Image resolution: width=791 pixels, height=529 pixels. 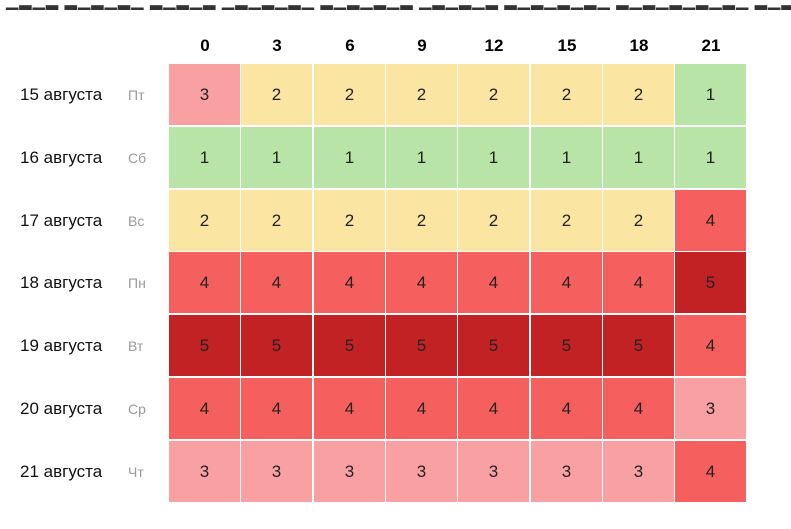 I want to click on column-header-12: 12, so click(x=494, y=45).